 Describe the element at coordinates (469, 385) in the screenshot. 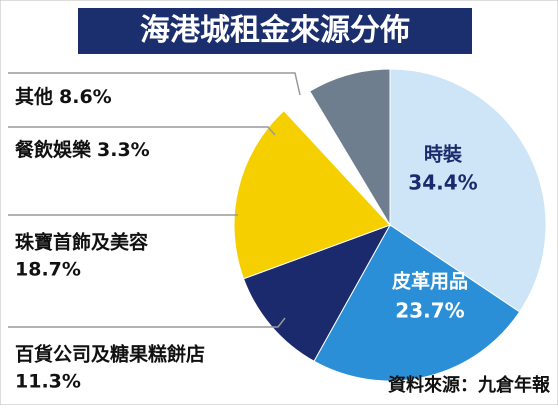

I see `source-note: 資料來源：九倉年報` at that location.